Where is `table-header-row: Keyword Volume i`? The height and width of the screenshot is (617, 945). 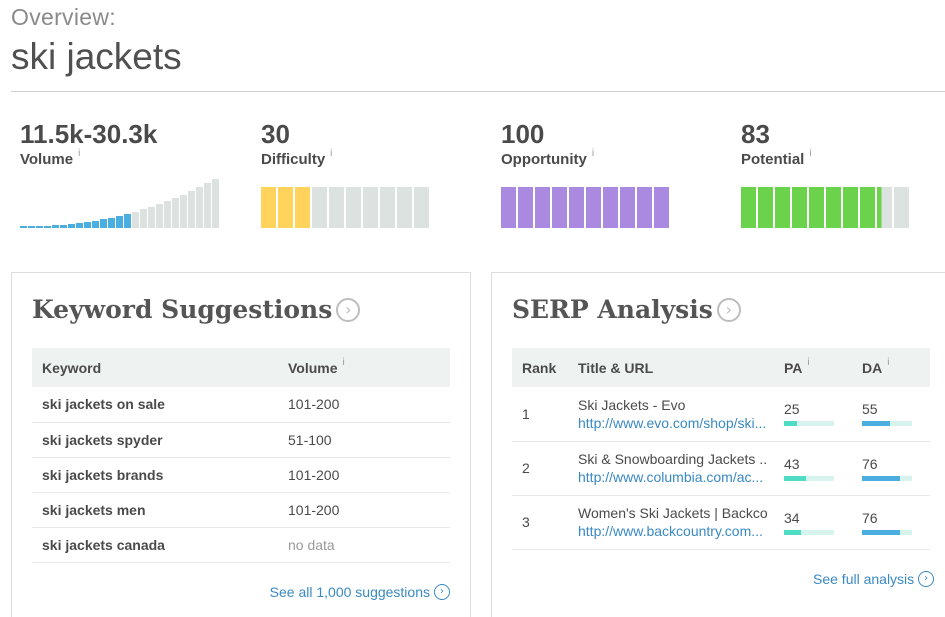 table-header-row: Keyword Volume i is located at coordinates (241, 367).